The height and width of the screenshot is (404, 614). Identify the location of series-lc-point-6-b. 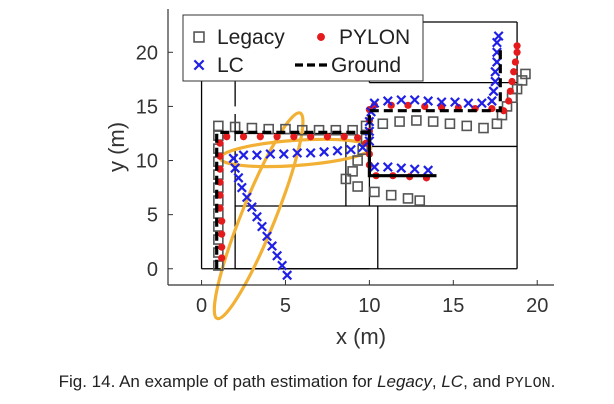
(256, 216).